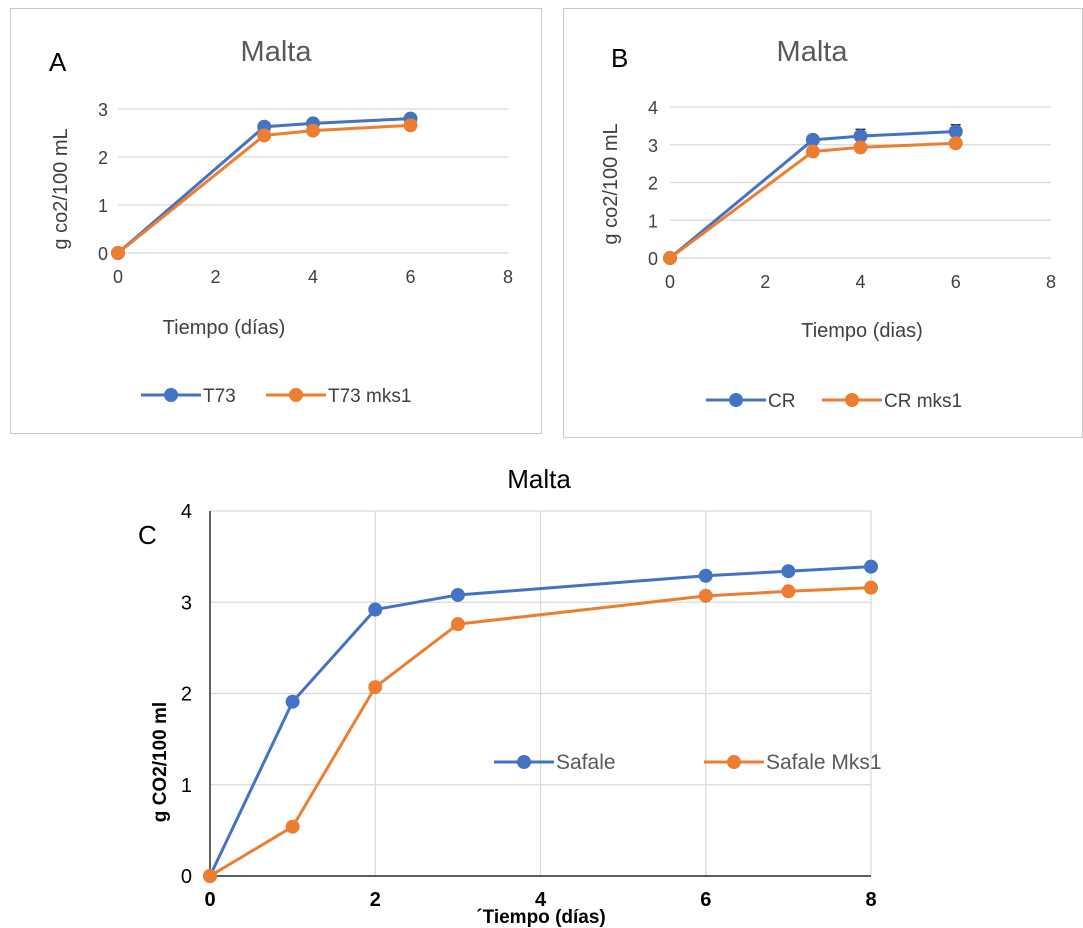 Image resolution: width=1083 pixels, height=928 pixels. I want to click on x-axis-label: ´Tiempo (días), so click(541, 917).